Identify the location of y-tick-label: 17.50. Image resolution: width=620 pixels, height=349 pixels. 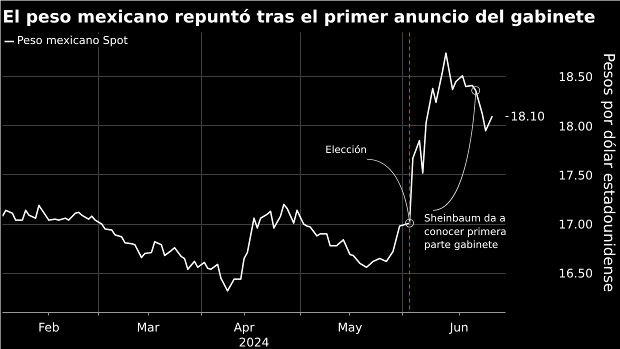
(575, 175).